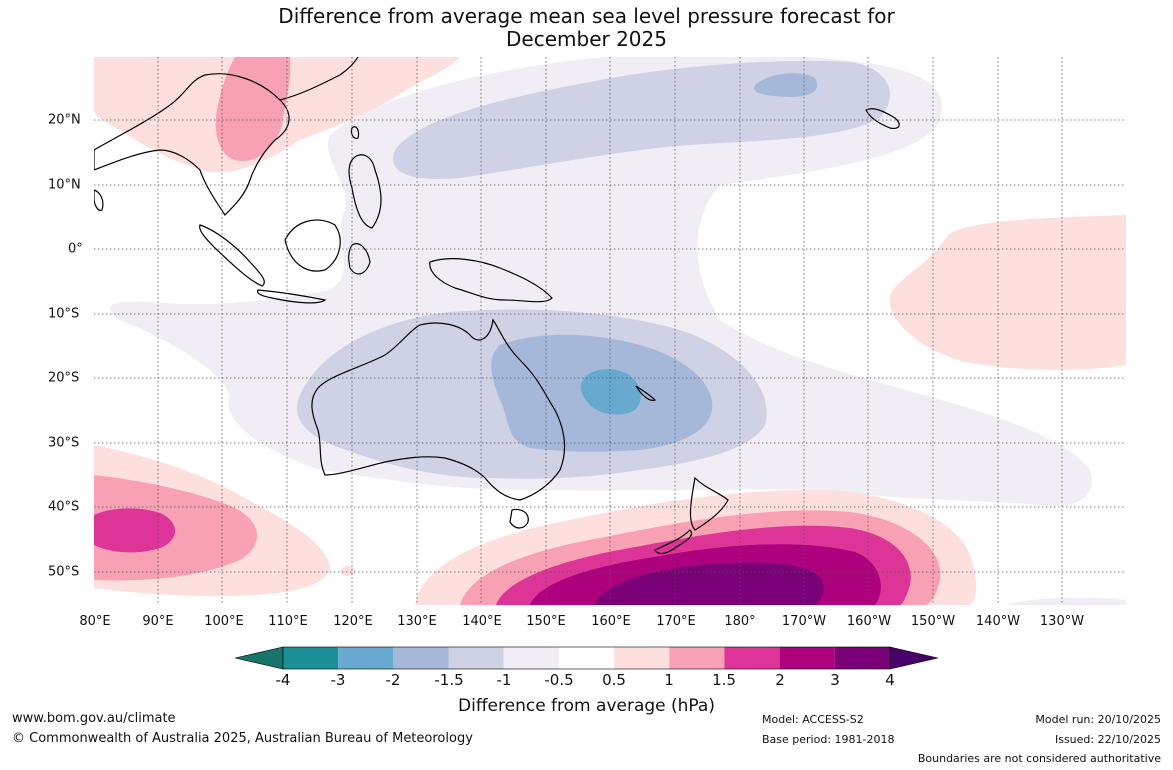  Describe the element at coordinates (449, 680) in the screenshot. I see `colorbar-tick: -1.5` at that location.